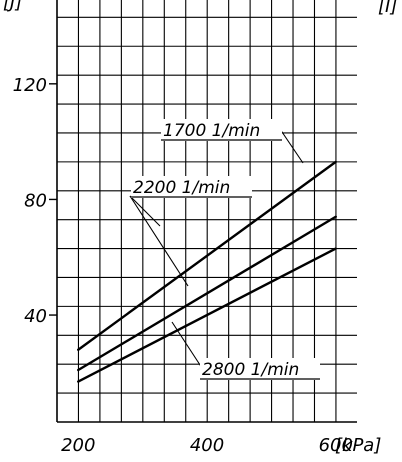 Image resolution: width=402 pixels, height=462 pixels. I want to click on y-axis-unit-label: [J], so click(12, 6).